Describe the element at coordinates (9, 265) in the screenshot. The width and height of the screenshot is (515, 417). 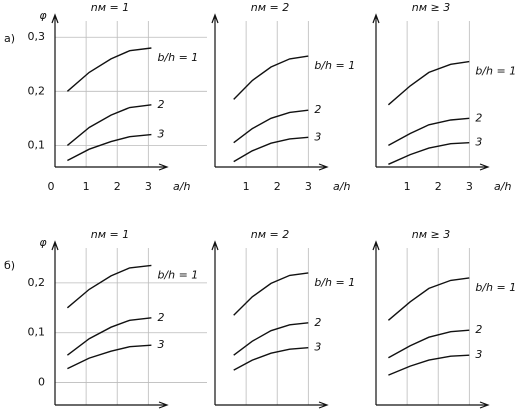
I see `panel-label: б)` at that location.